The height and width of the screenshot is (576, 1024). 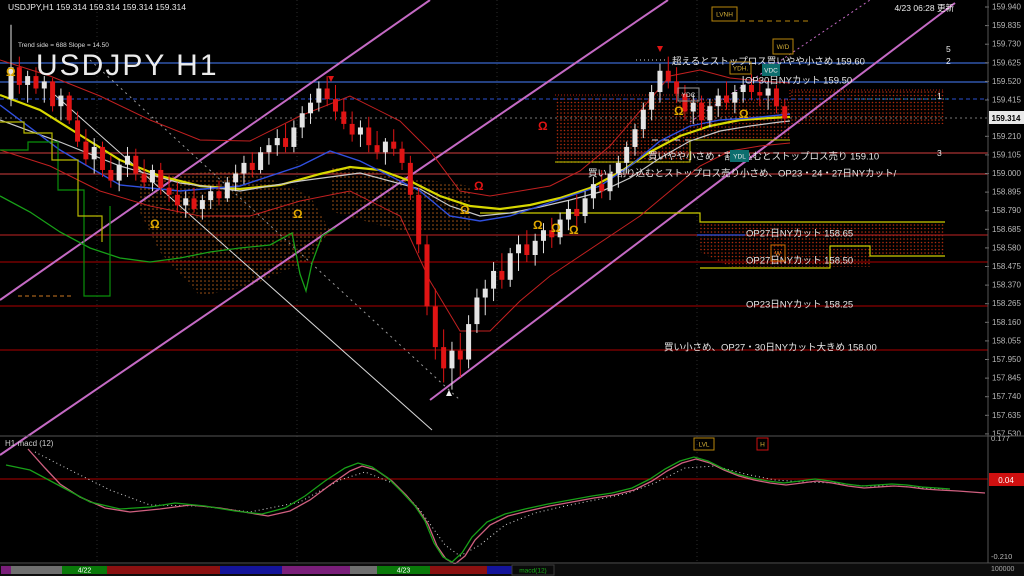 I want to click on label-box-text: H, so click(x=762, y=445).